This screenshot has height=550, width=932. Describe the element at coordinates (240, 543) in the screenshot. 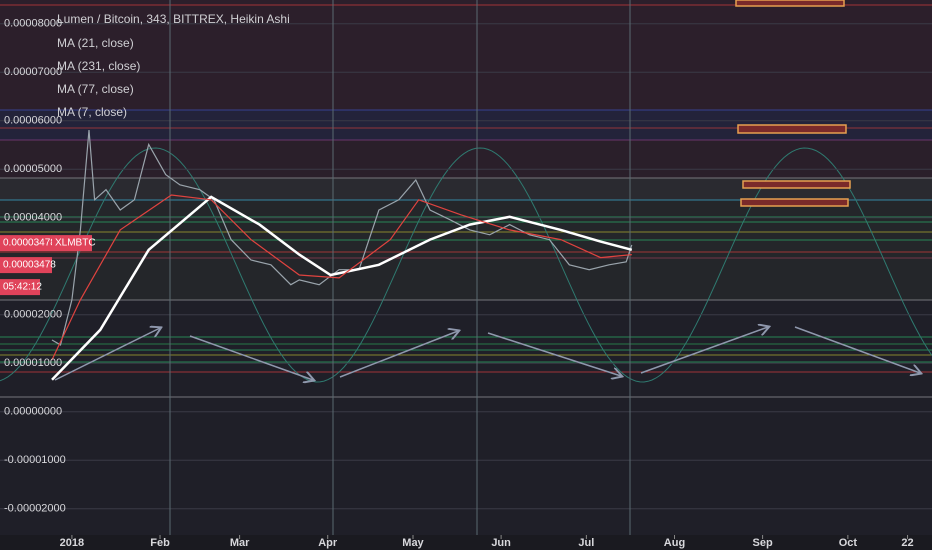

I see `x-tick-label: Mar` at that location.